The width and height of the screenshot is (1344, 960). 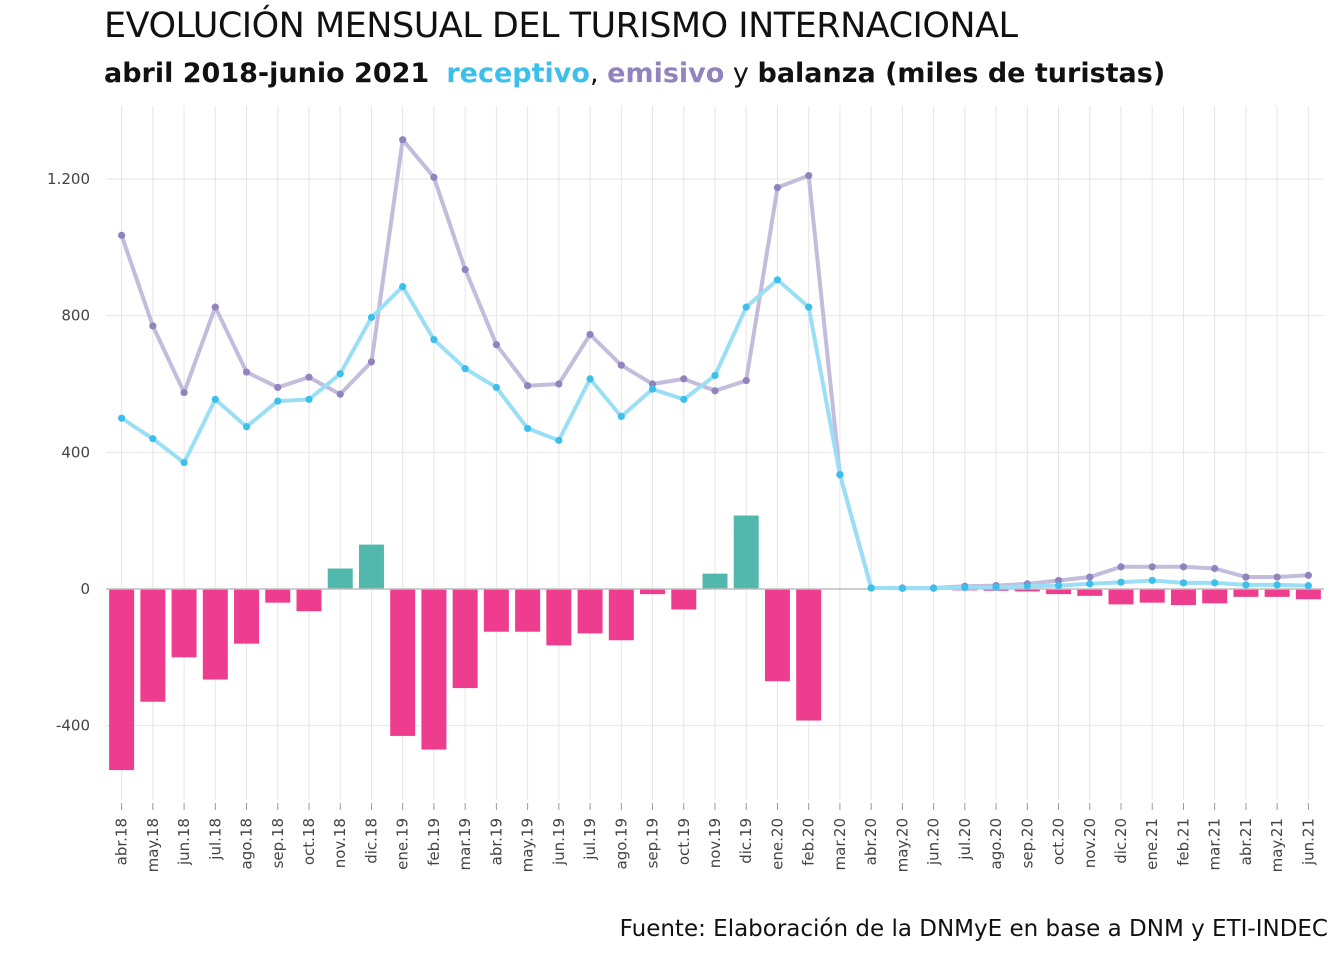 What do you see at coordinates (559, 842) in the screenshot?
I see `x-tick-label: jun.19` at bounding box center [559, 842].